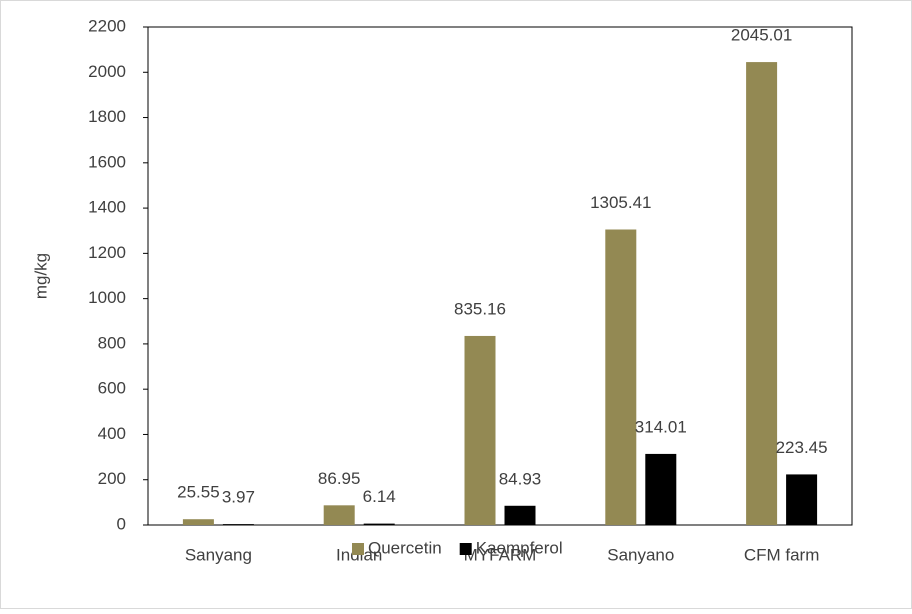 The height and width of the screenshot is (614, 912). What do you see at coordinates (107, 116) in the screenshot?
I see `y-tick-label: 1800` at bounding box center [107, 116].